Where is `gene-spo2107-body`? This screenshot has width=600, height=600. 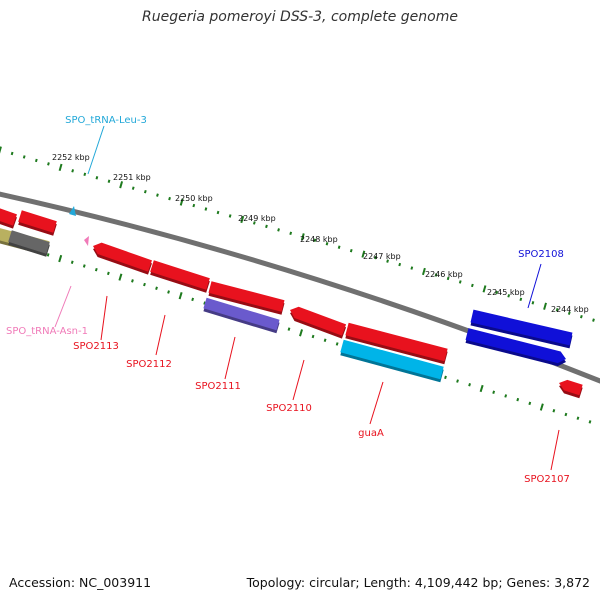
gene-spo2107-body is located at coordinates (571, 387).